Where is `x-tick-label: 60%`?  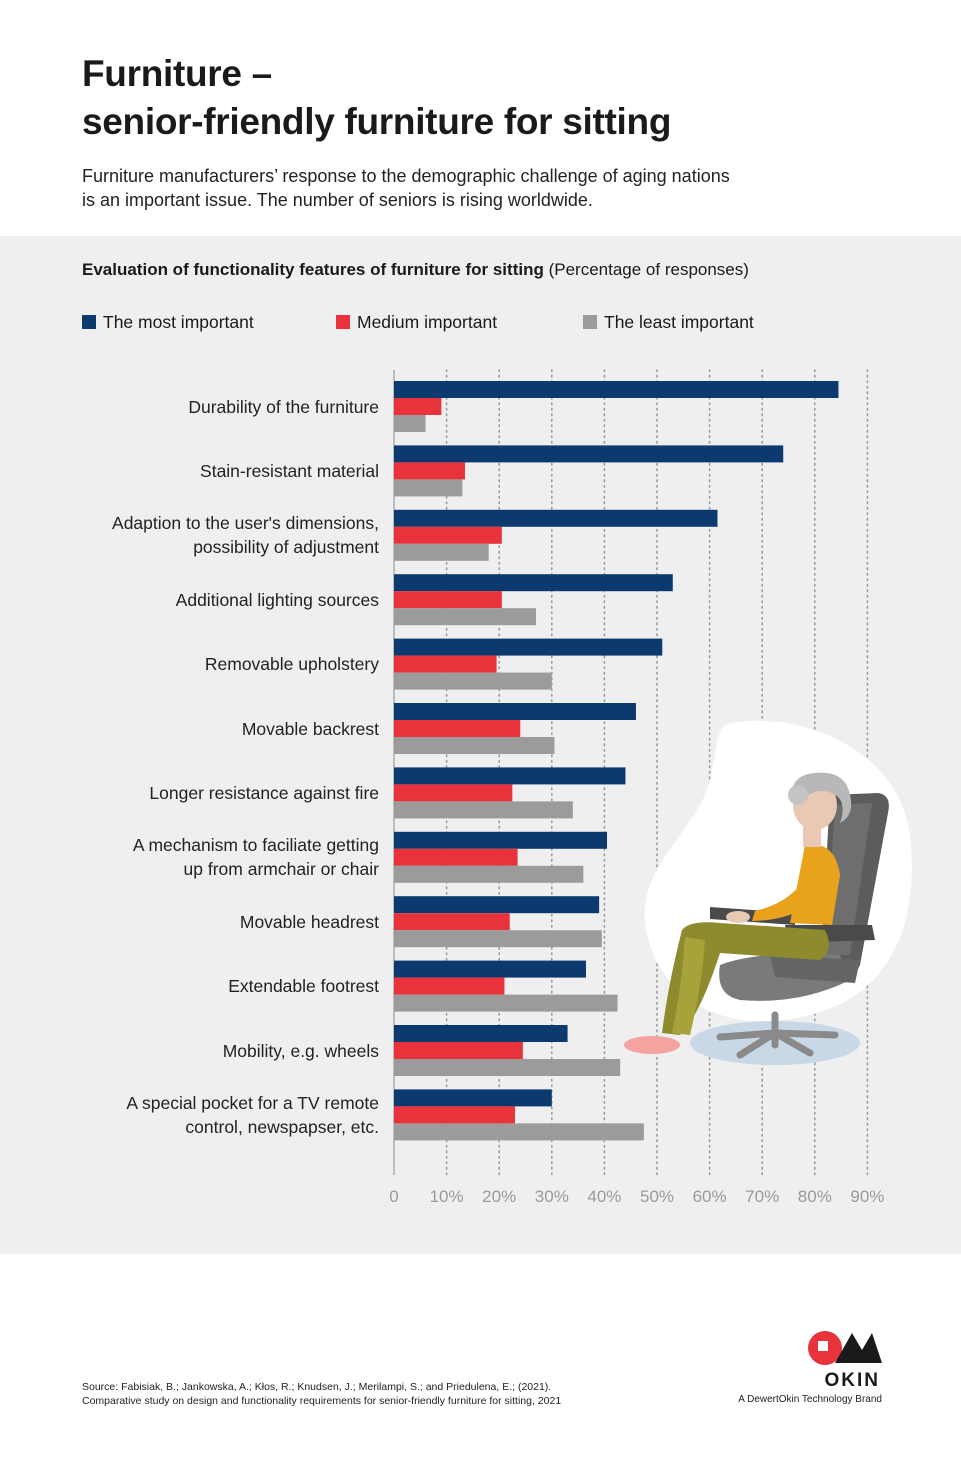 x-tick-label: 60% is located at coordinates (710, 1196).